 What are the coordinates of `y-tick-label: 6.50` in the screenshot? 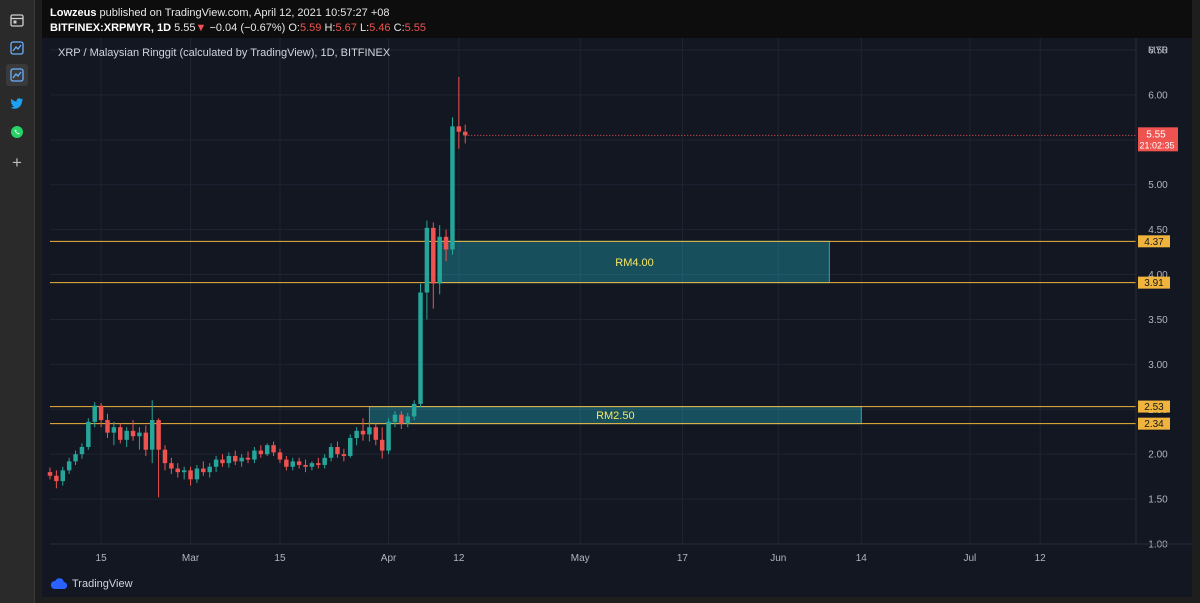 It's located at (1158, 51).